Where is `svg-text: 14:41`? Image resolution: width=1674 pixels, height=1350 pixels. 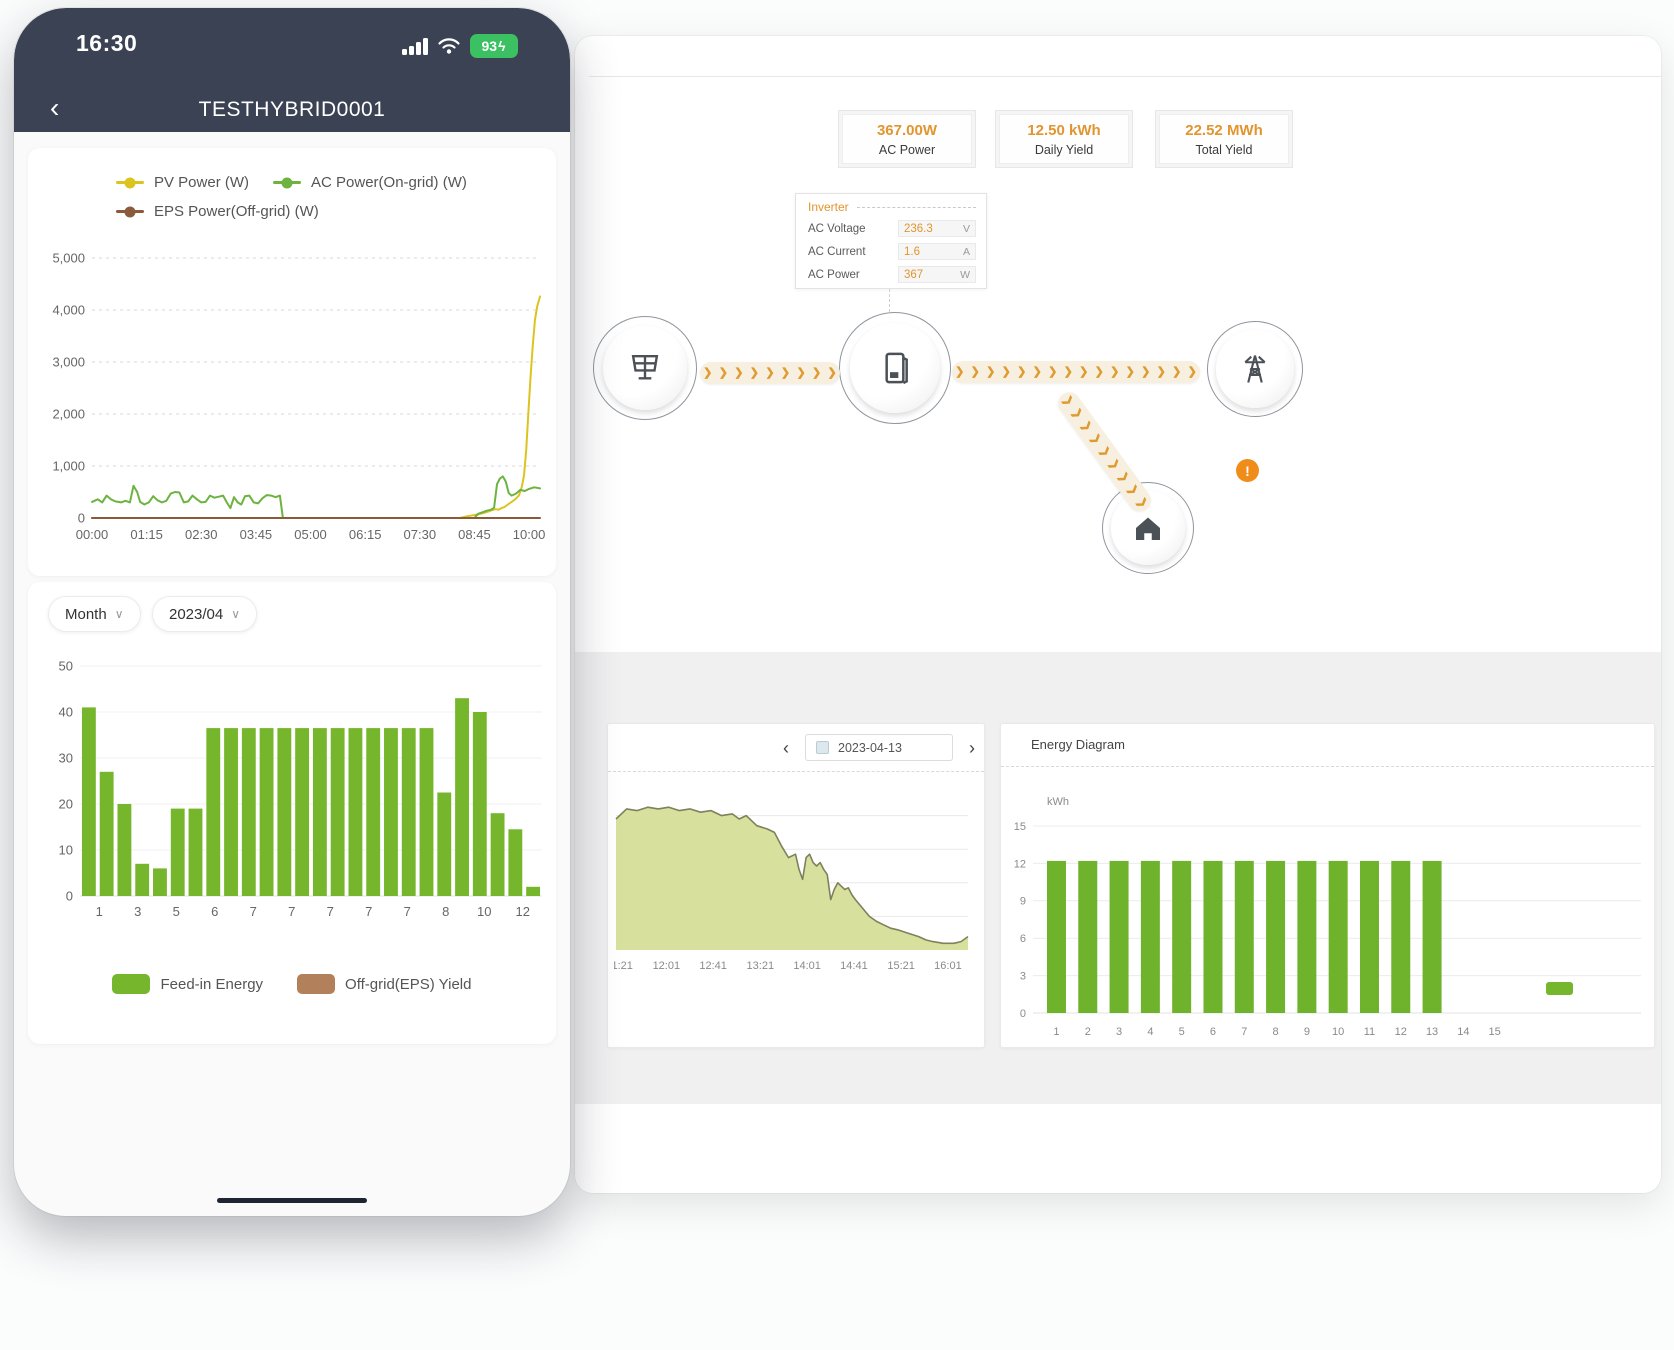
svg-text: 14:41 is located at coordinates (854, 966).